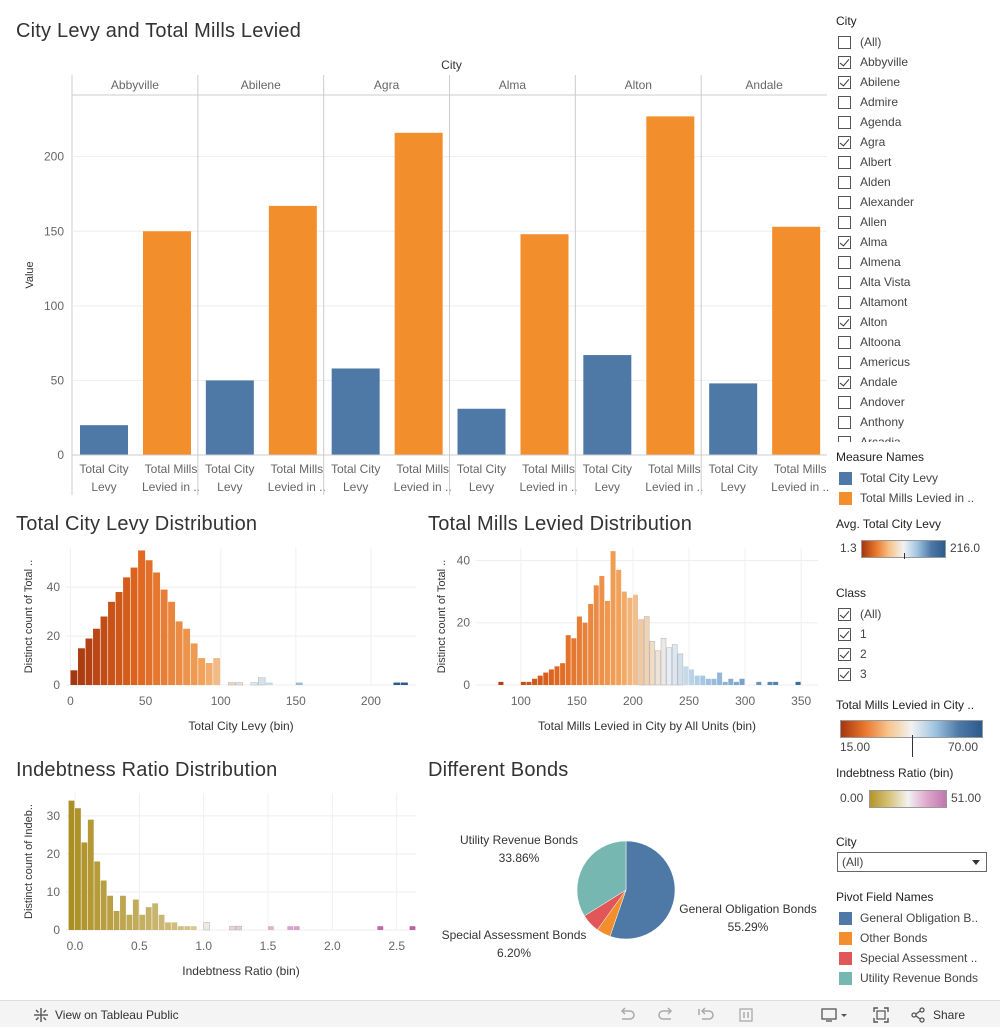 Image resolution: width=1000 pixels, height=1028 pixels. I want to click on redo-icon, so click(665, 1013).